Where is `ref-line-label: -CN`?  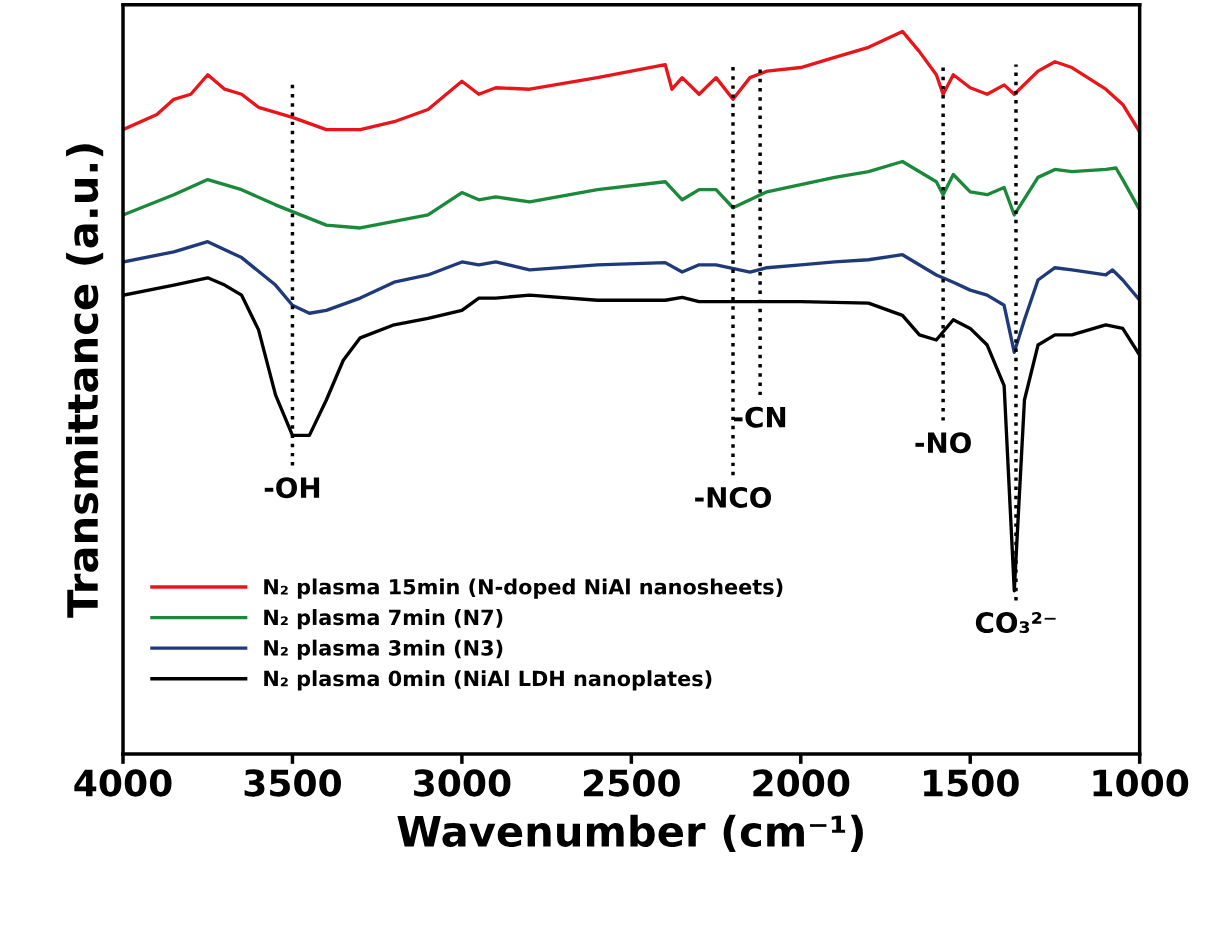 ref-line-label: -CN is located at coordinates (760, 417).